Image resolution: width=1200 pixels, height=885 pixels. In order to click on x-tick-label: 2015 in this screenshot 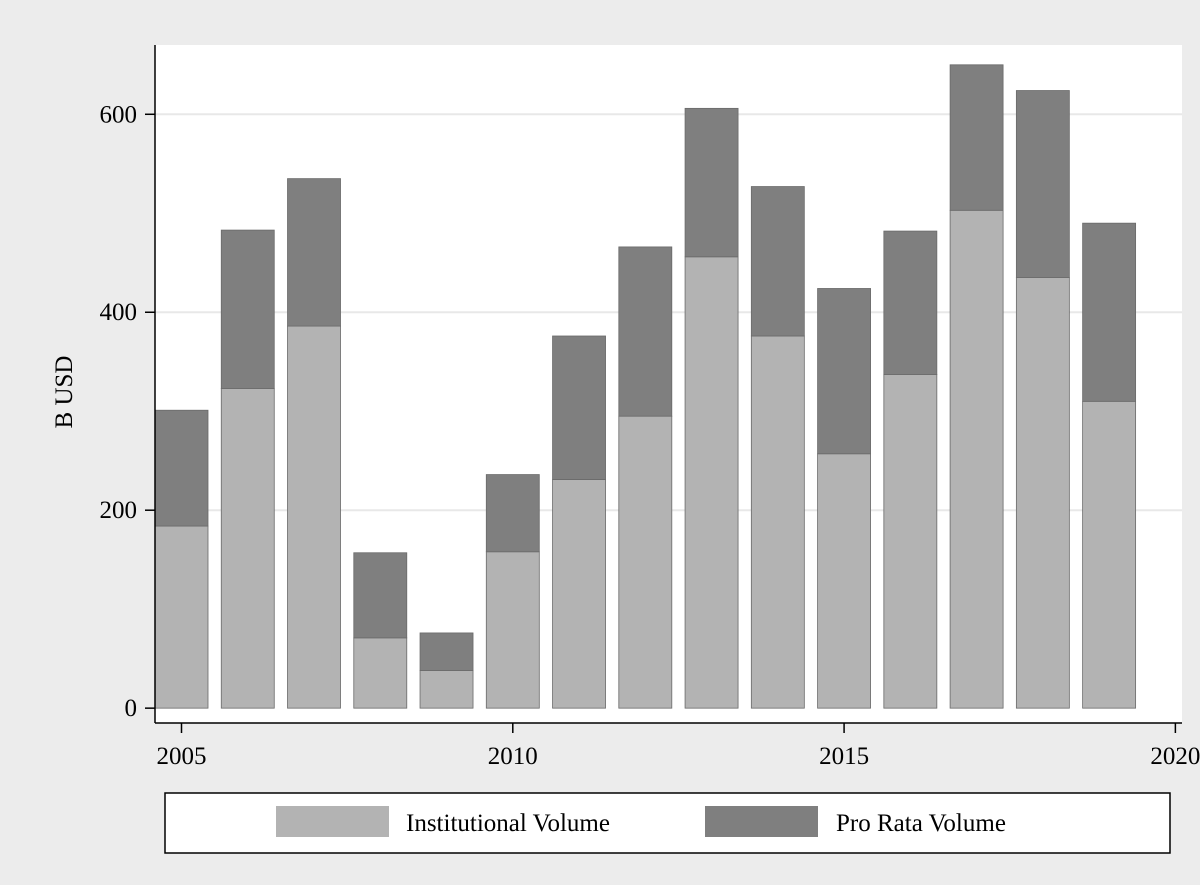, I will do `click(844, 756)`.